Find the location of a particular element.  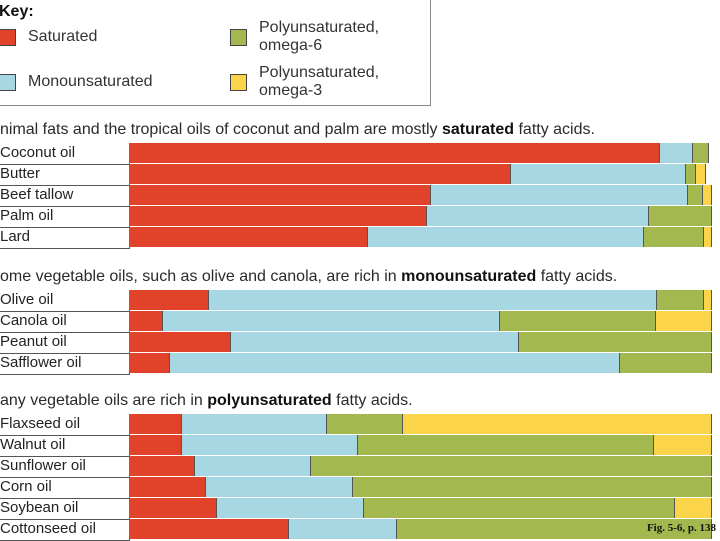

row-label: Cottonseed oil is located at coordinates (48, 528).